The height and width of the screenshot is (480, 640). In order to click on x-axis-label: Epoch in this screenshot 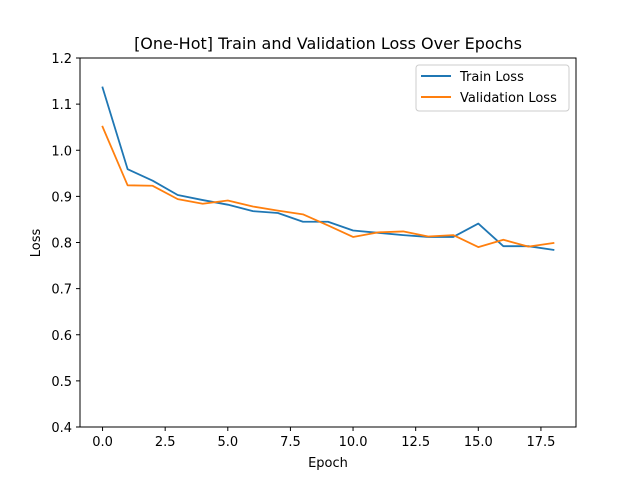, I will do `click(328, 463)`.